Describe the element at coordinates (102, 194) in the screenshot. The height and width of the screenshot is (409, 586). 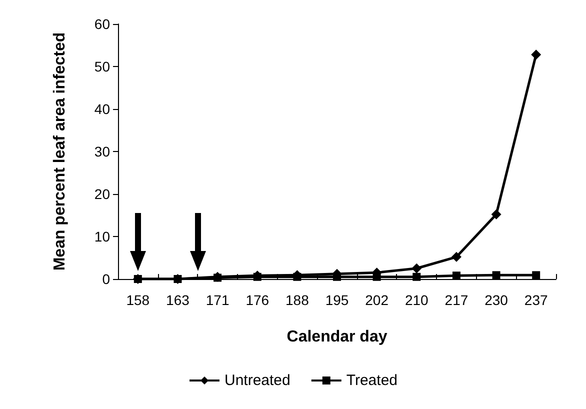
I see `y-tick-label: 20` at that location.